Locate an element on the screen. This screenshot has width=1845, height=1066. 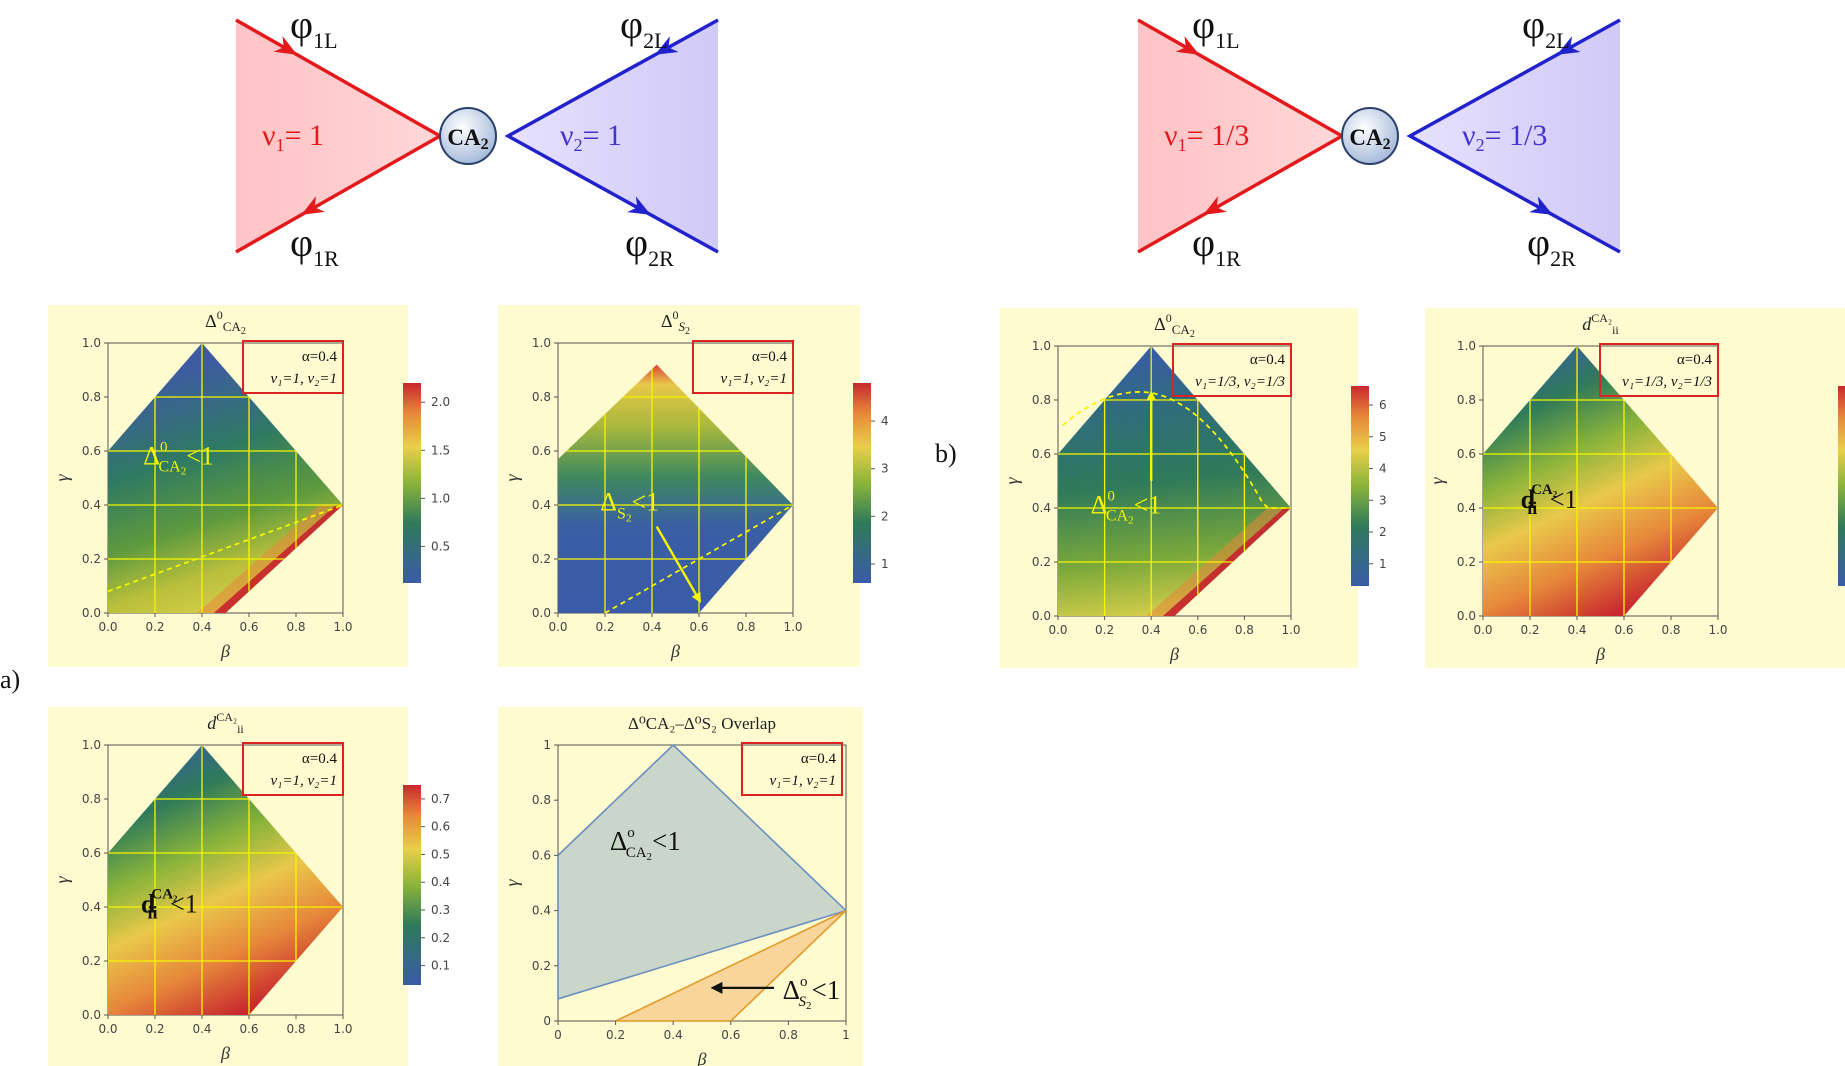
colorbar-tick-label: 4 is located at coordinates (885, 421).